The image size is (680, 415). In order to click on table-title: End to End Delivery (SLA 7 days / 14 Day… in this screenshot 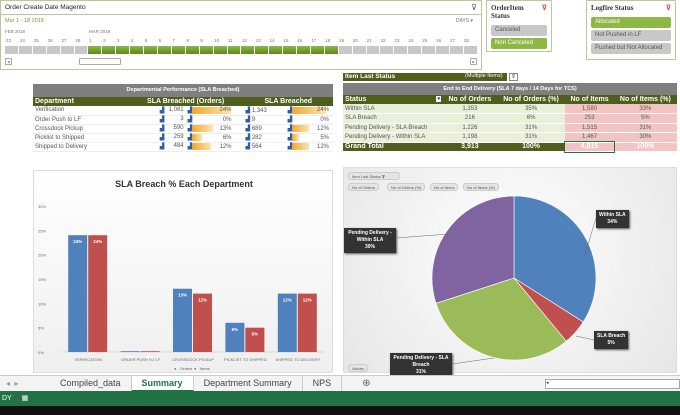, I will do `click(510, 89)`.